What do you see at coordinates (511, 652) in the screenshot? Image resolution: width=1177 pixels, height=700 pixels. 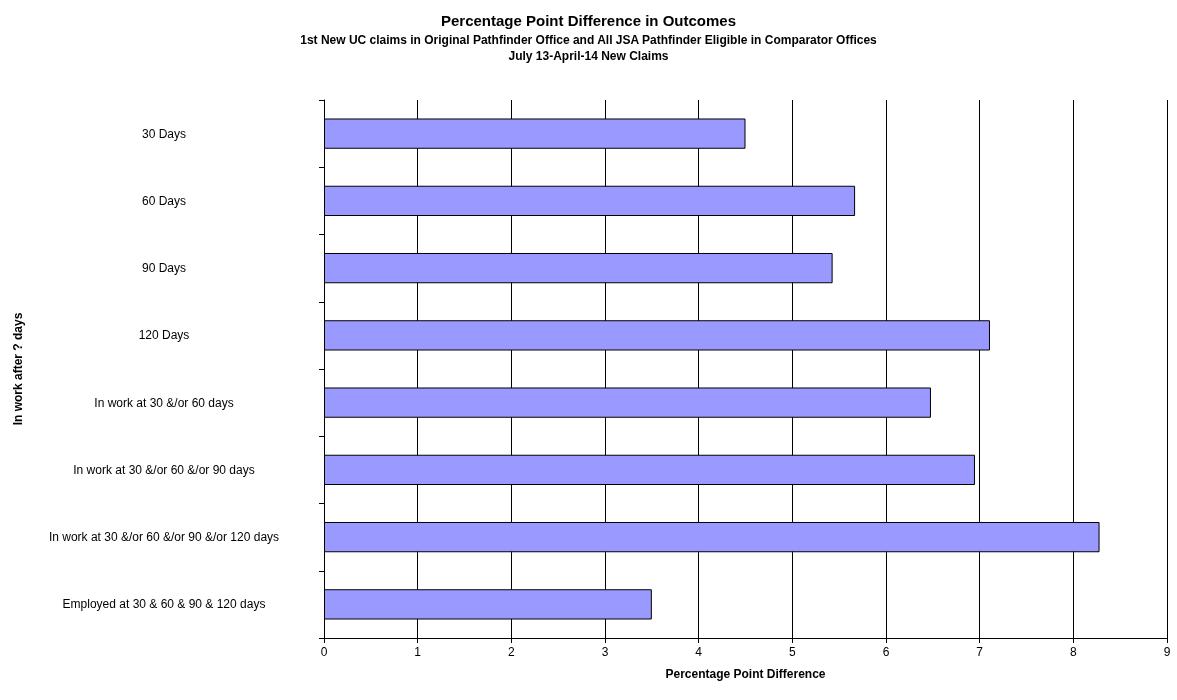 I see `x-tick-label: 2` at bounding box center [511, 652].